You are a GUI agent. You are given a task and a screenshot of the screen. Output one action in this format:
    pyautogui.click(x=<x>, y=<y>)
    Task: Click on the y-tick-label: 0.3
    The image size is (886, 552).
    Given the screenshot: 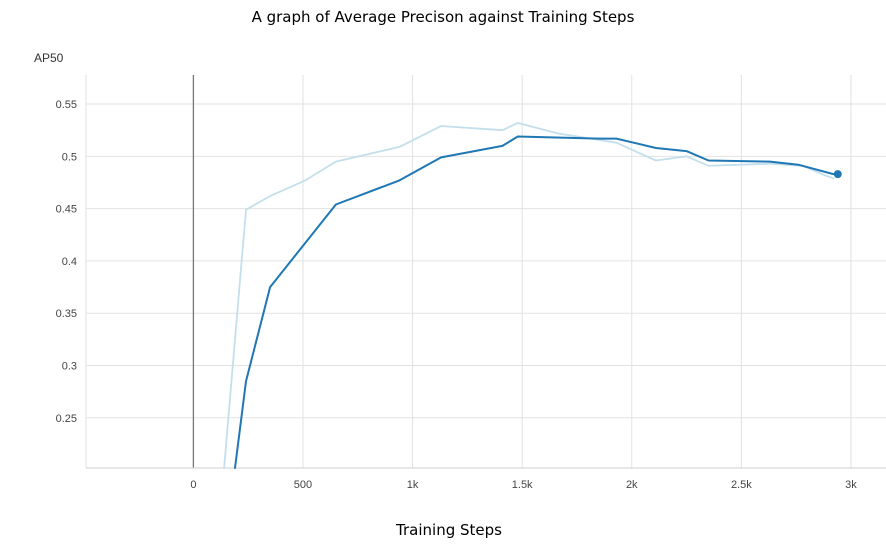 What is the action you would take?
    pyautogui.click(x=69, y=367)
    